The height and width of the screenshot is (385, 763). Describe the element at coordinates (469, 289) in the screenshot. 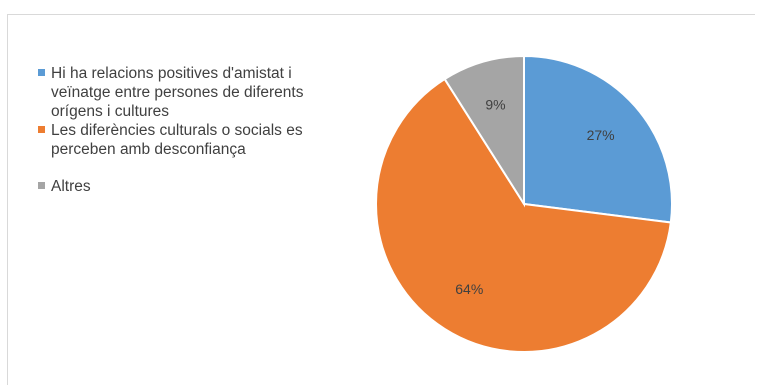

I see `data-label: 64%` at that location.